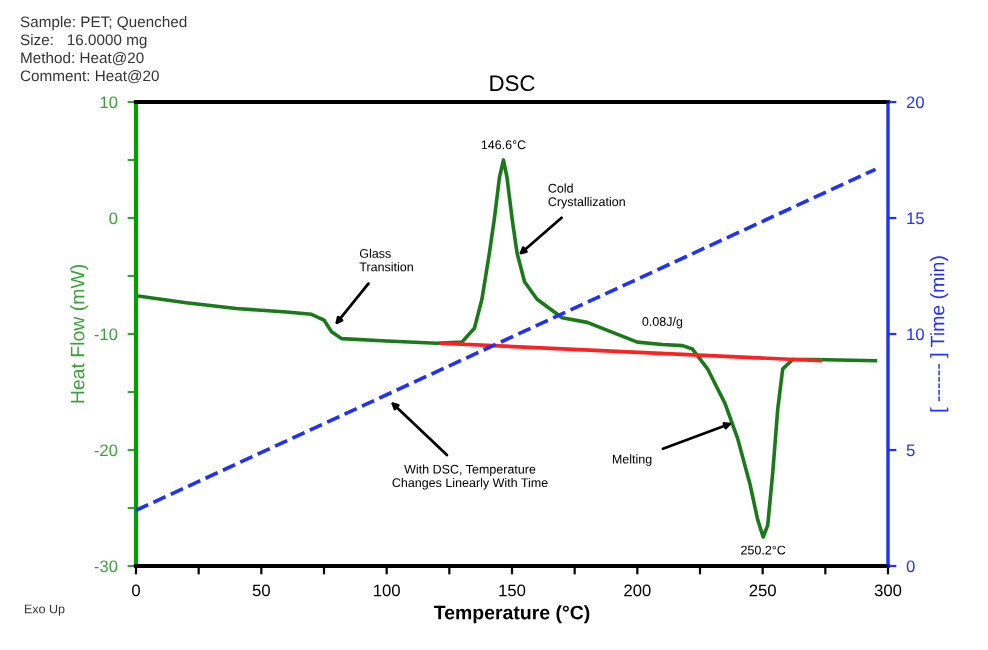 The image size is (988, 650). I want to click on y2-tick-label: 10, so click(915, 334).